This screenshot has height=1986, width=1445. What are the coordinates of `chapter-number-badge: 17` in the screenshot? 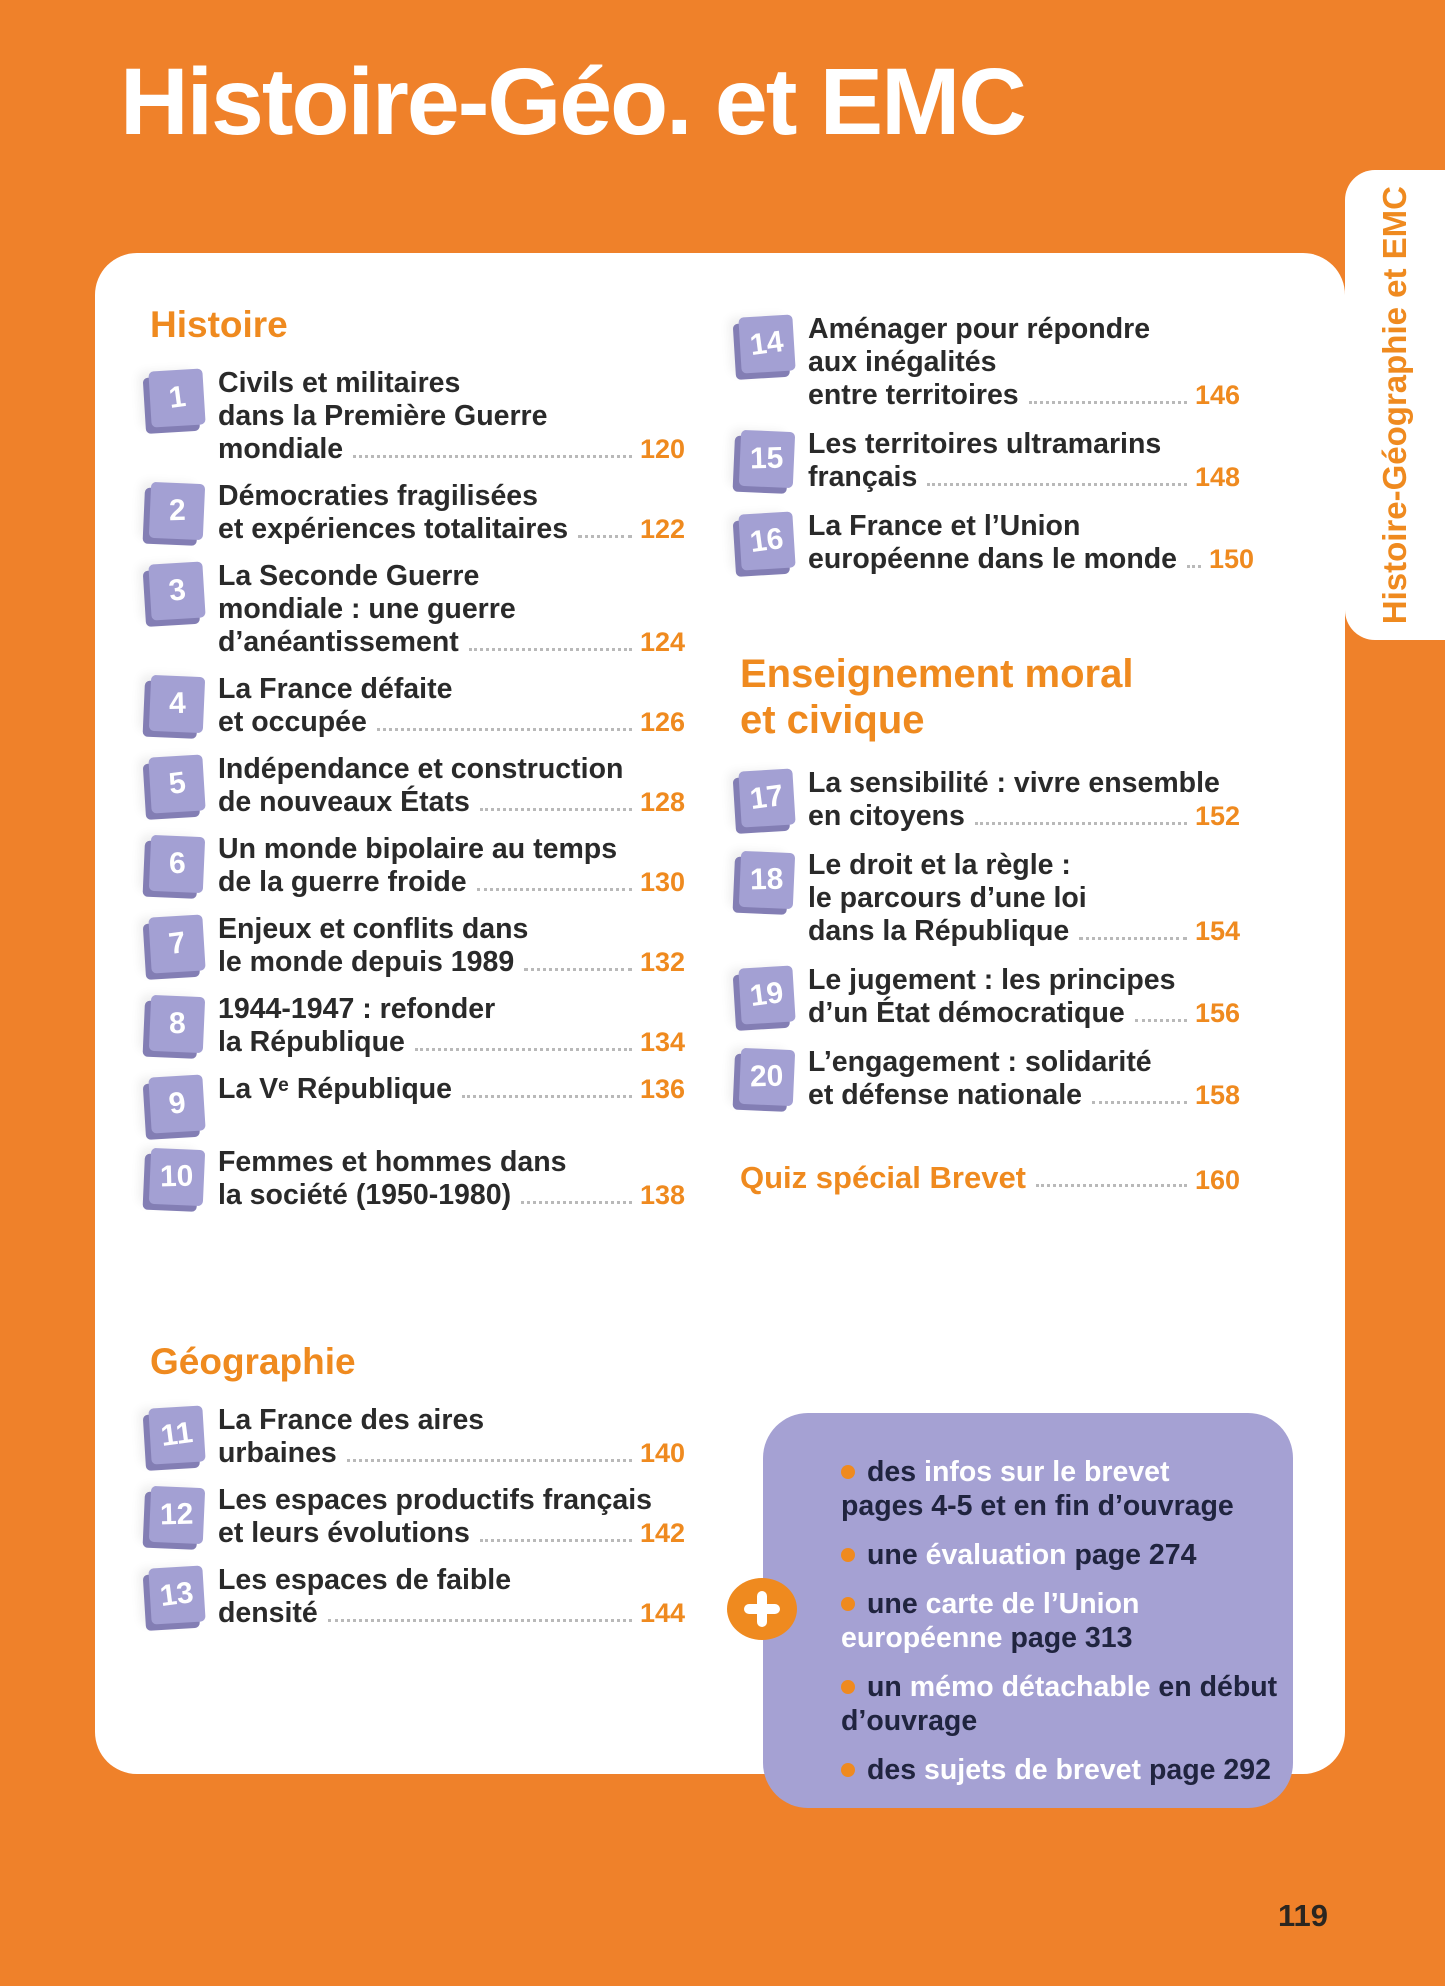 It's located at (767, 798).